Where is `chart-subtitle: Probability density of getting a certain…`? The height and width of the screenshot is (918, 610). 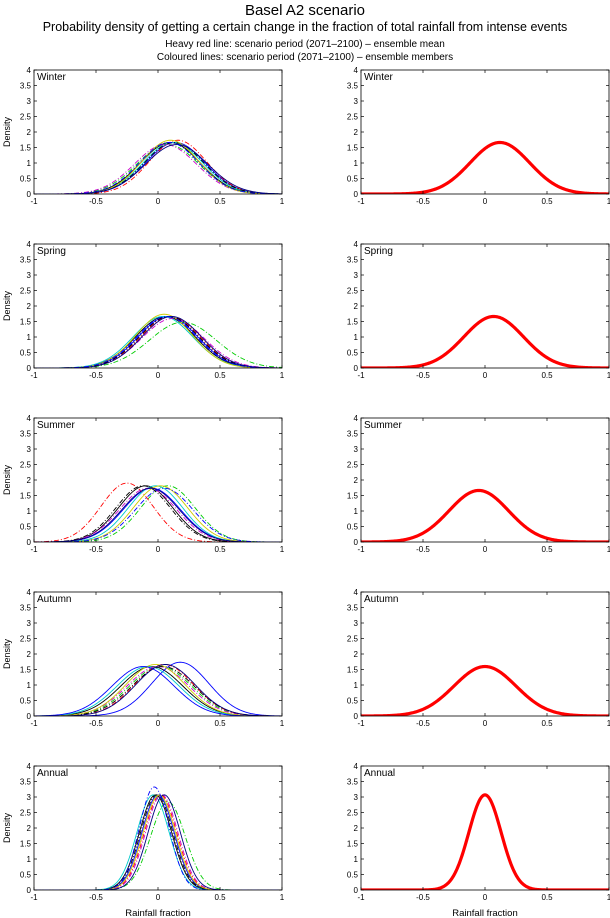
chart-subtitle: Probability density of getting a certain… is located at coordinates (305, 27).